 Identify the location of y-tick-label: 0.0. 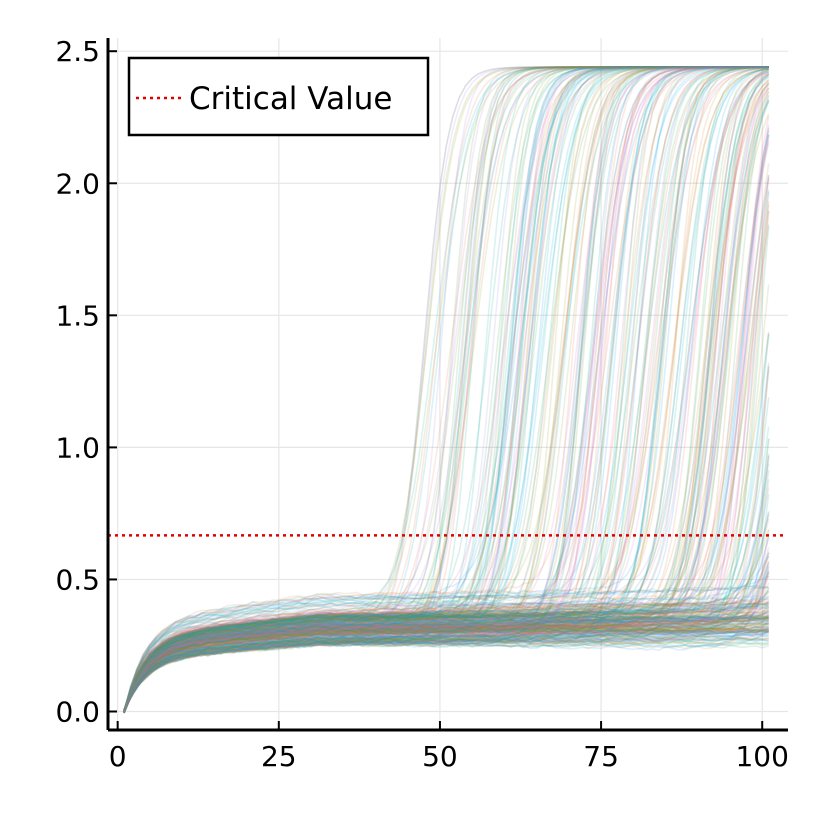
(77, 712).